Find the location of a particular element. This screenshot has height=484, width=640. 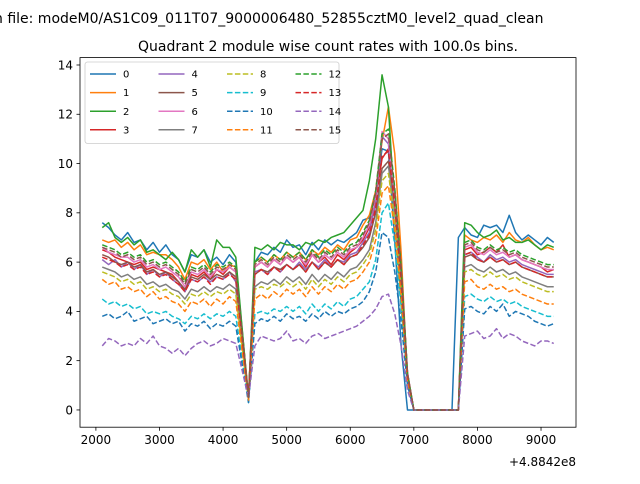

legend-label-10: 10 is located at coordinates (266, 112).